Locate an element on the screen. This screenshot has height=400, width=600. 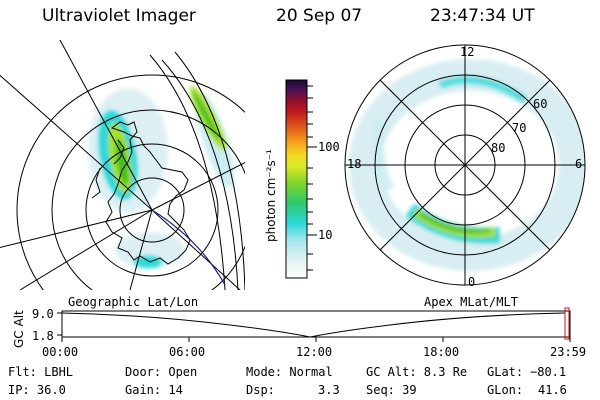
timeline-xtick-1200: 12:00 is located at coordinates (314, 352).